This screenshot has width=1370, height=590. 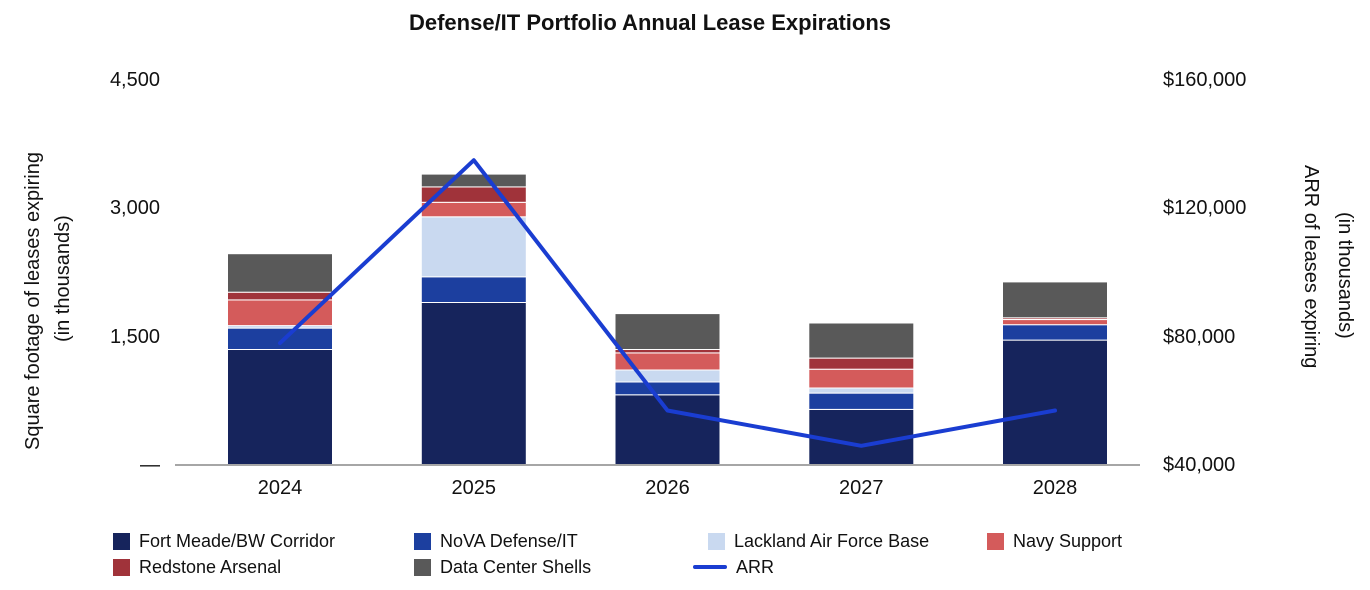 What do you see at coordinates (1345, 275) in the screenshot?
I see `right-axis-title-line2: (in thousands)` at bounding box center [1345, 275].